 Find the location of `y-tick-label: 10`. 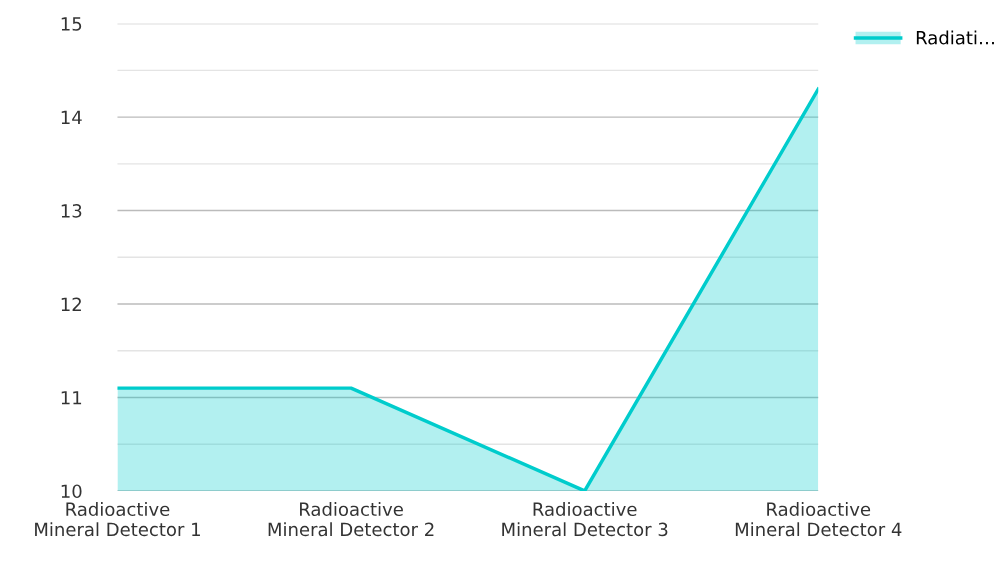

y-tick-label: 10 is located at coordinates (71, 491).